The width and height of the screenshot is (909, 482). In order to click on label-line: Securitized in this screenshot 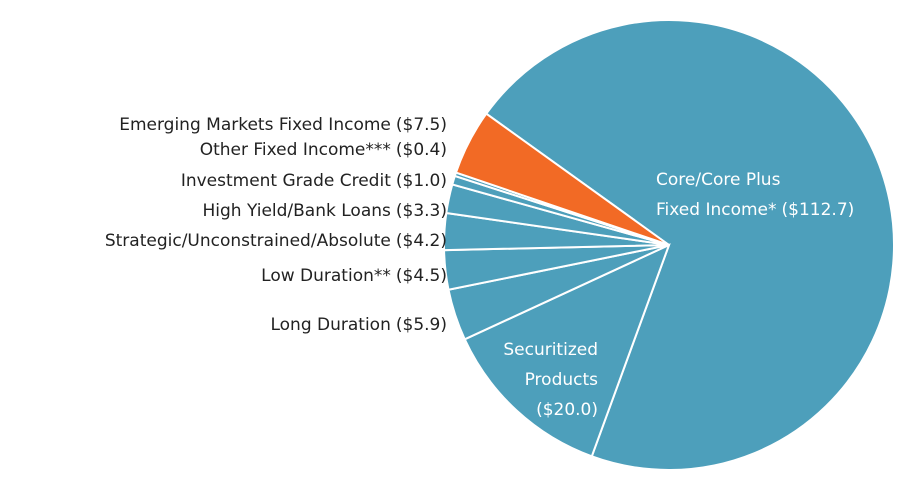, I will do `click(550, 350)`.